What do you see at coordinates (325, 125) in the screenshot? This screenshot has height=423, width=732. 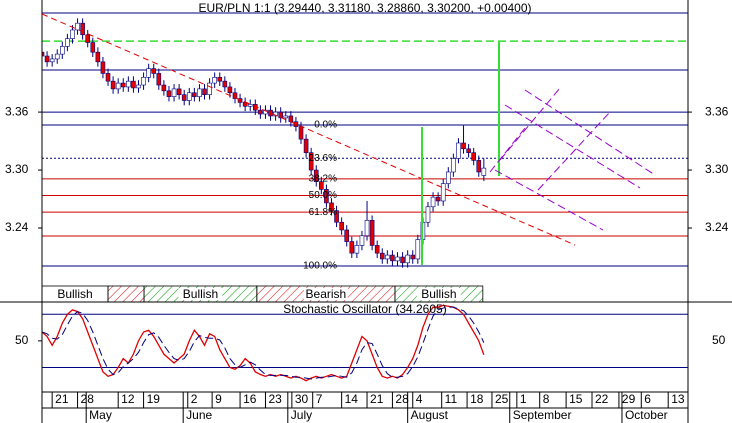 I see `fib-label: 0.0%` at bounding box center [325, 125].